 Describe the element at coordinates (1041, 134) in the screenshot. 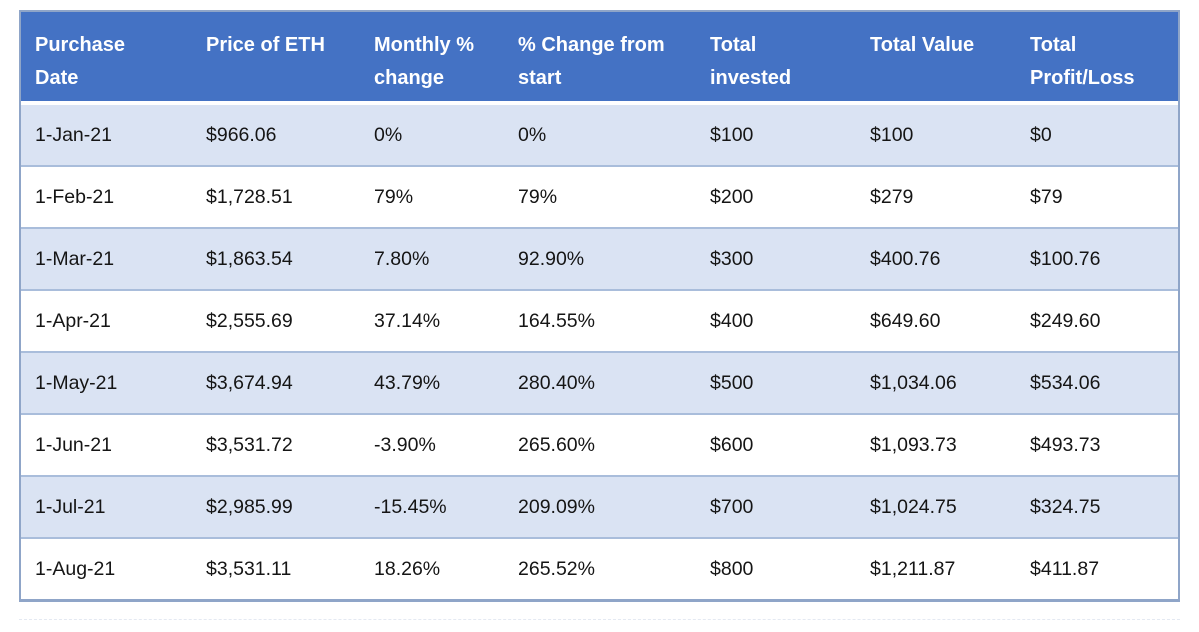

I see `cell-total-profit-loss: $0` at that location.